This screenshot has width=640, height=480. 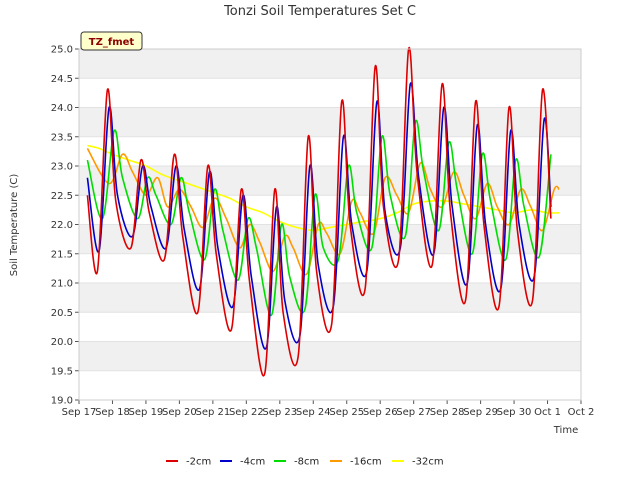 I want to click on legend-label: -4cm, so click(x=252, y=462).